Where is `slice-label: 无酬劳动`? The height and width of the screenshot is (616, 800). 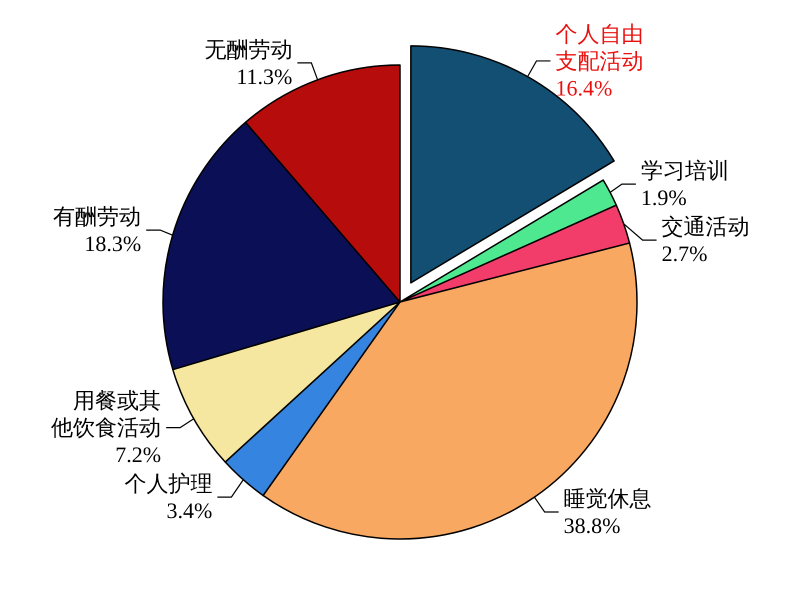
slice-label: 无酬劳动 is located at coordinates (248, 49).